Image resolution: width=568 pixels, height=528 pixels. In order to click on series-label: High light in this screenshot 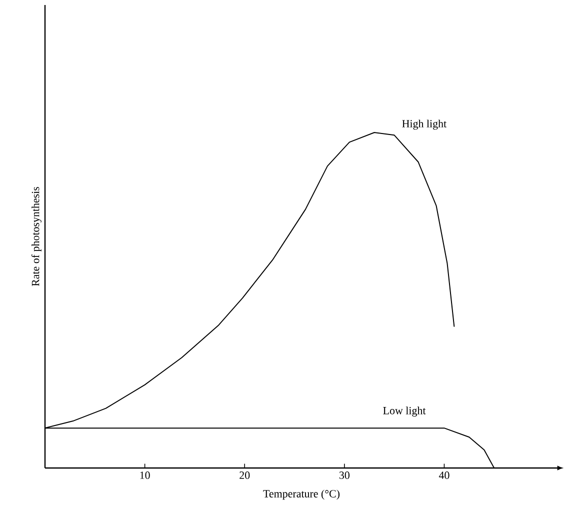, I will do `click(424, 125)`.